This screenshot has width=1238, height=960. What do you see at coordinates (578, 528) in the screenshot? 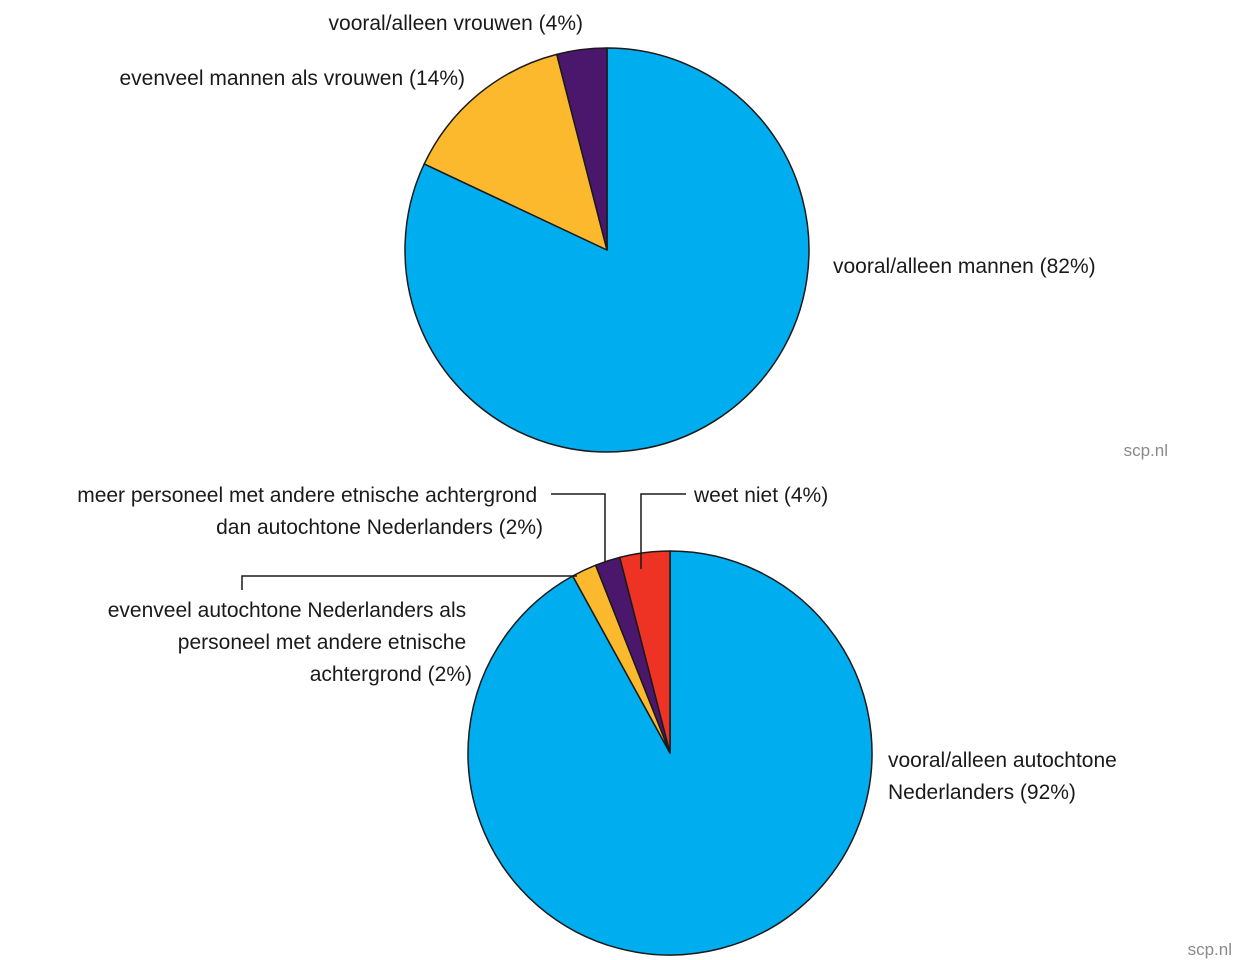
I see `leader-line-meer-personeel` at bounding box center [578, 528].